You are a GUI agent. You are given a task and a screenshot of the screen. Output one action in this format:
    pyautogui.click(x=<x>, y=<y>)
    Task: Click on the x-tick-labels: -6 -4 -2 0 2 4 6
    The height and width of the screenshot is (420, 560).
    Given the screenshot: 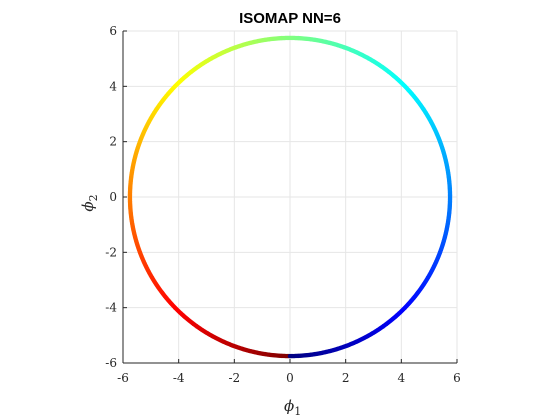 What is the action you would take?
    pyautogui.click(x=289, y=378)
    